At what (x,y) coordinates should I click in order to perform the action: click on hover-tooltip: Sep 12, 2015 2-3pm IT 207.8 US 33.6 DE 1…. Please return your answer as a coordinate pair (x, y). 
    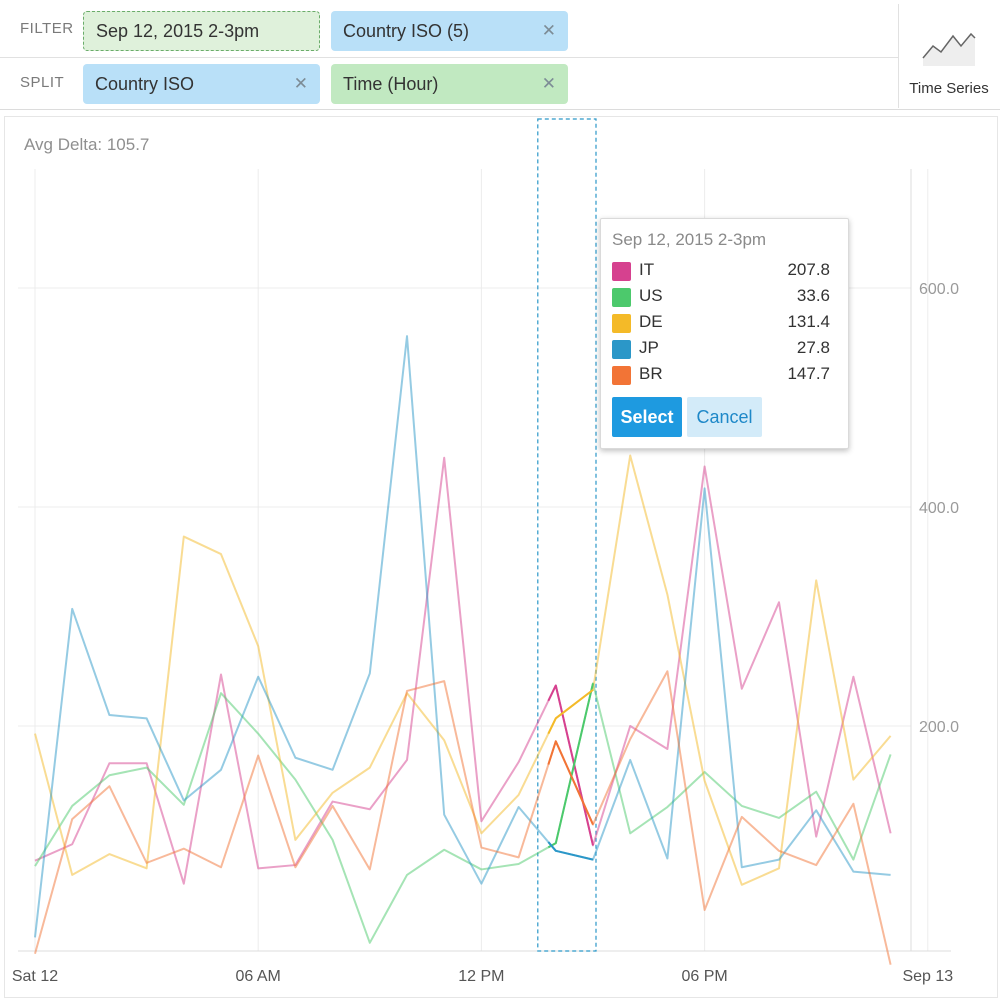
    Looking at the image, I should click on (724, 333).